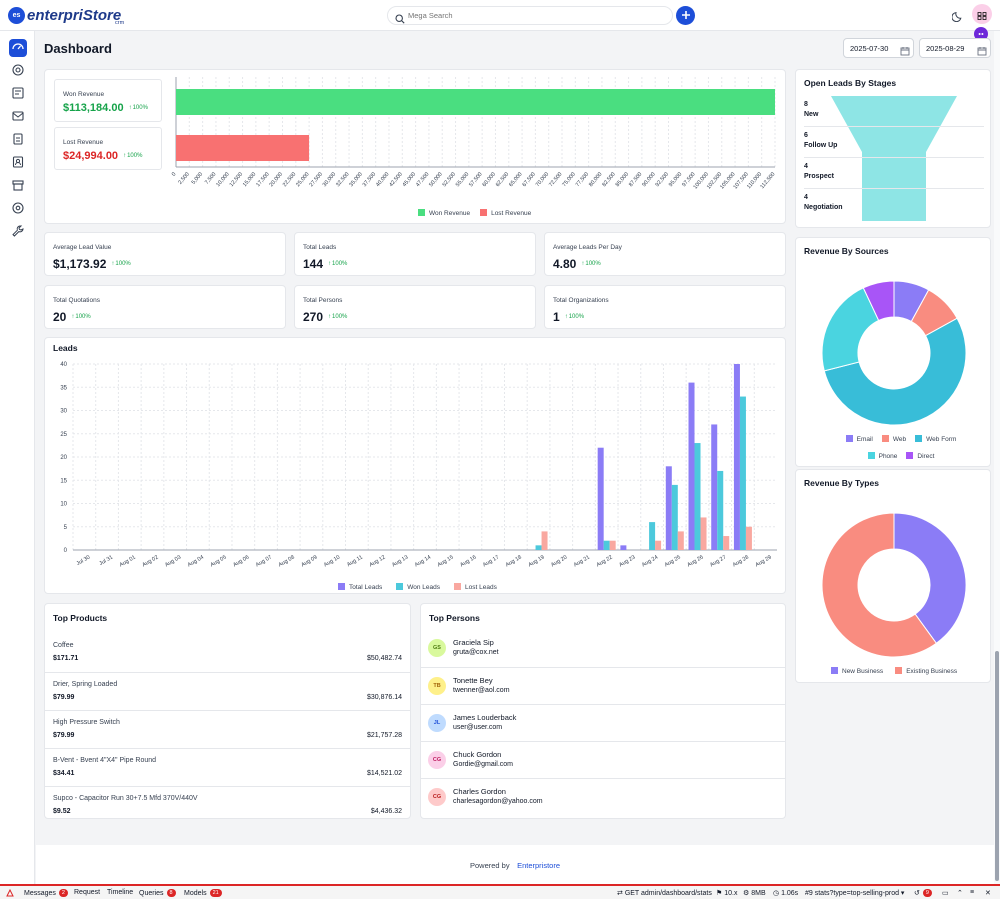  I want to click on open-leads-title: Open Leads By Stages, so click(850, 83).